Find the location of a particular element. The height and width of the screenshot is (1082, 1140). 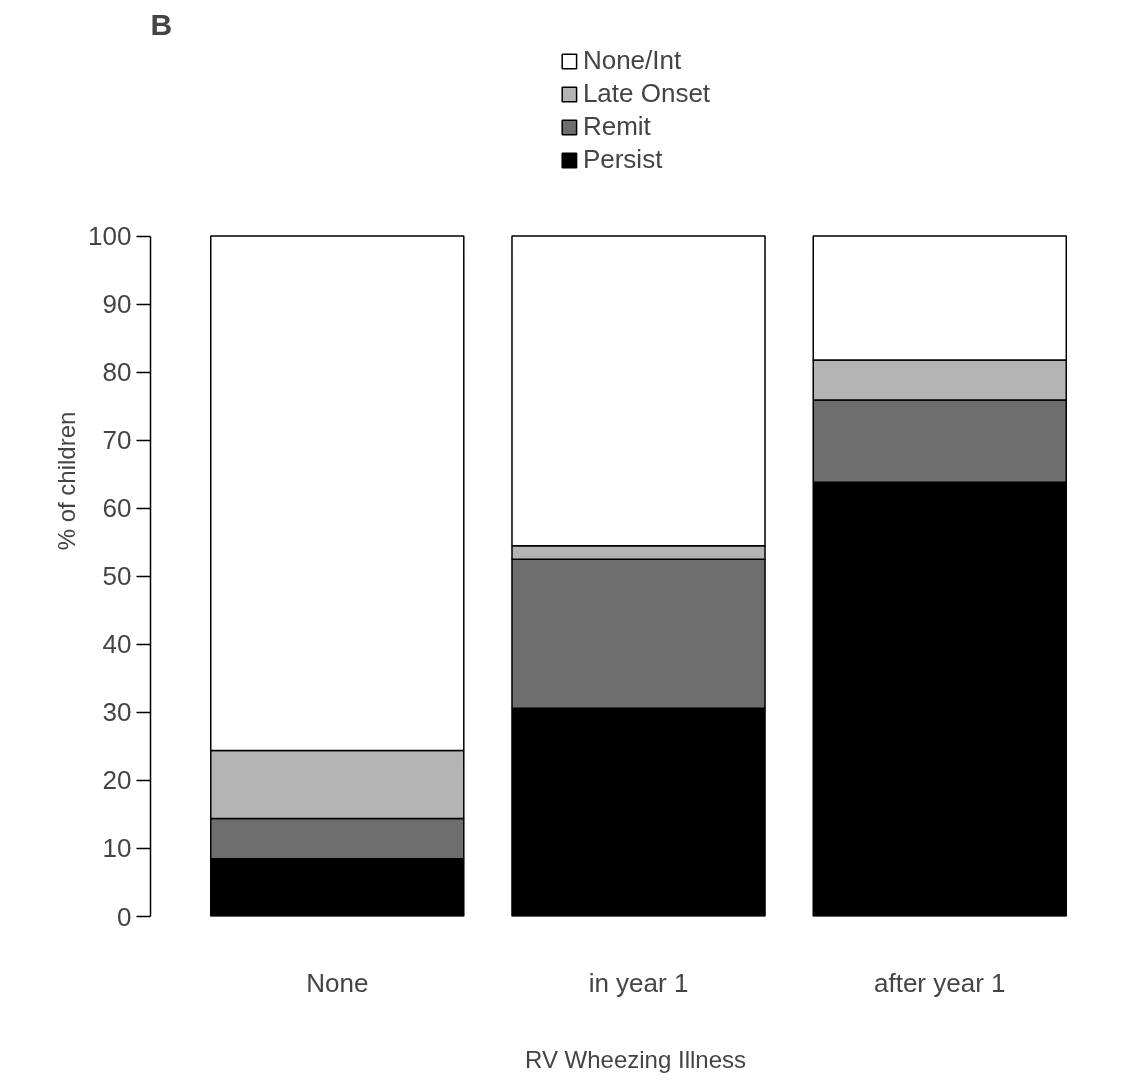

y-tick-label: 70 is located at coordinates (117, 440).